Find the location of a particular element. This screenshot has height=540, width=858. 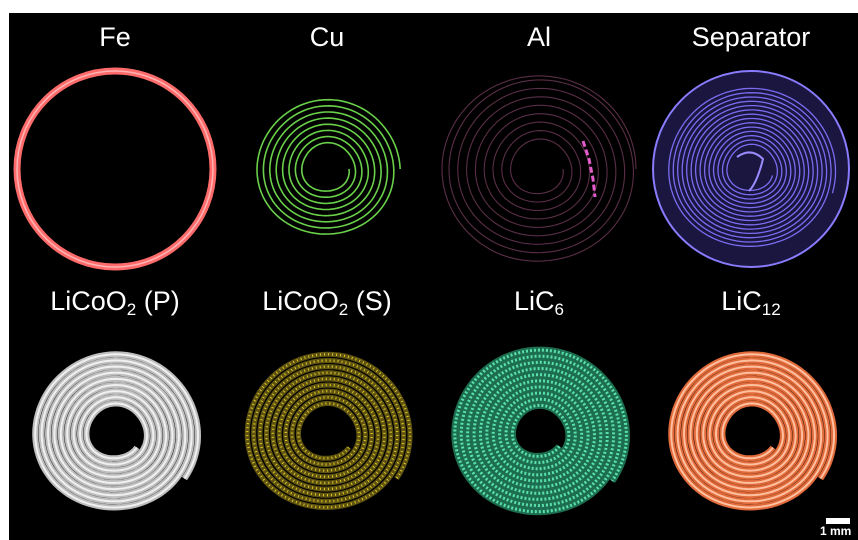

scale-bar-label: 1 mm is located at coordinates (836, 531).